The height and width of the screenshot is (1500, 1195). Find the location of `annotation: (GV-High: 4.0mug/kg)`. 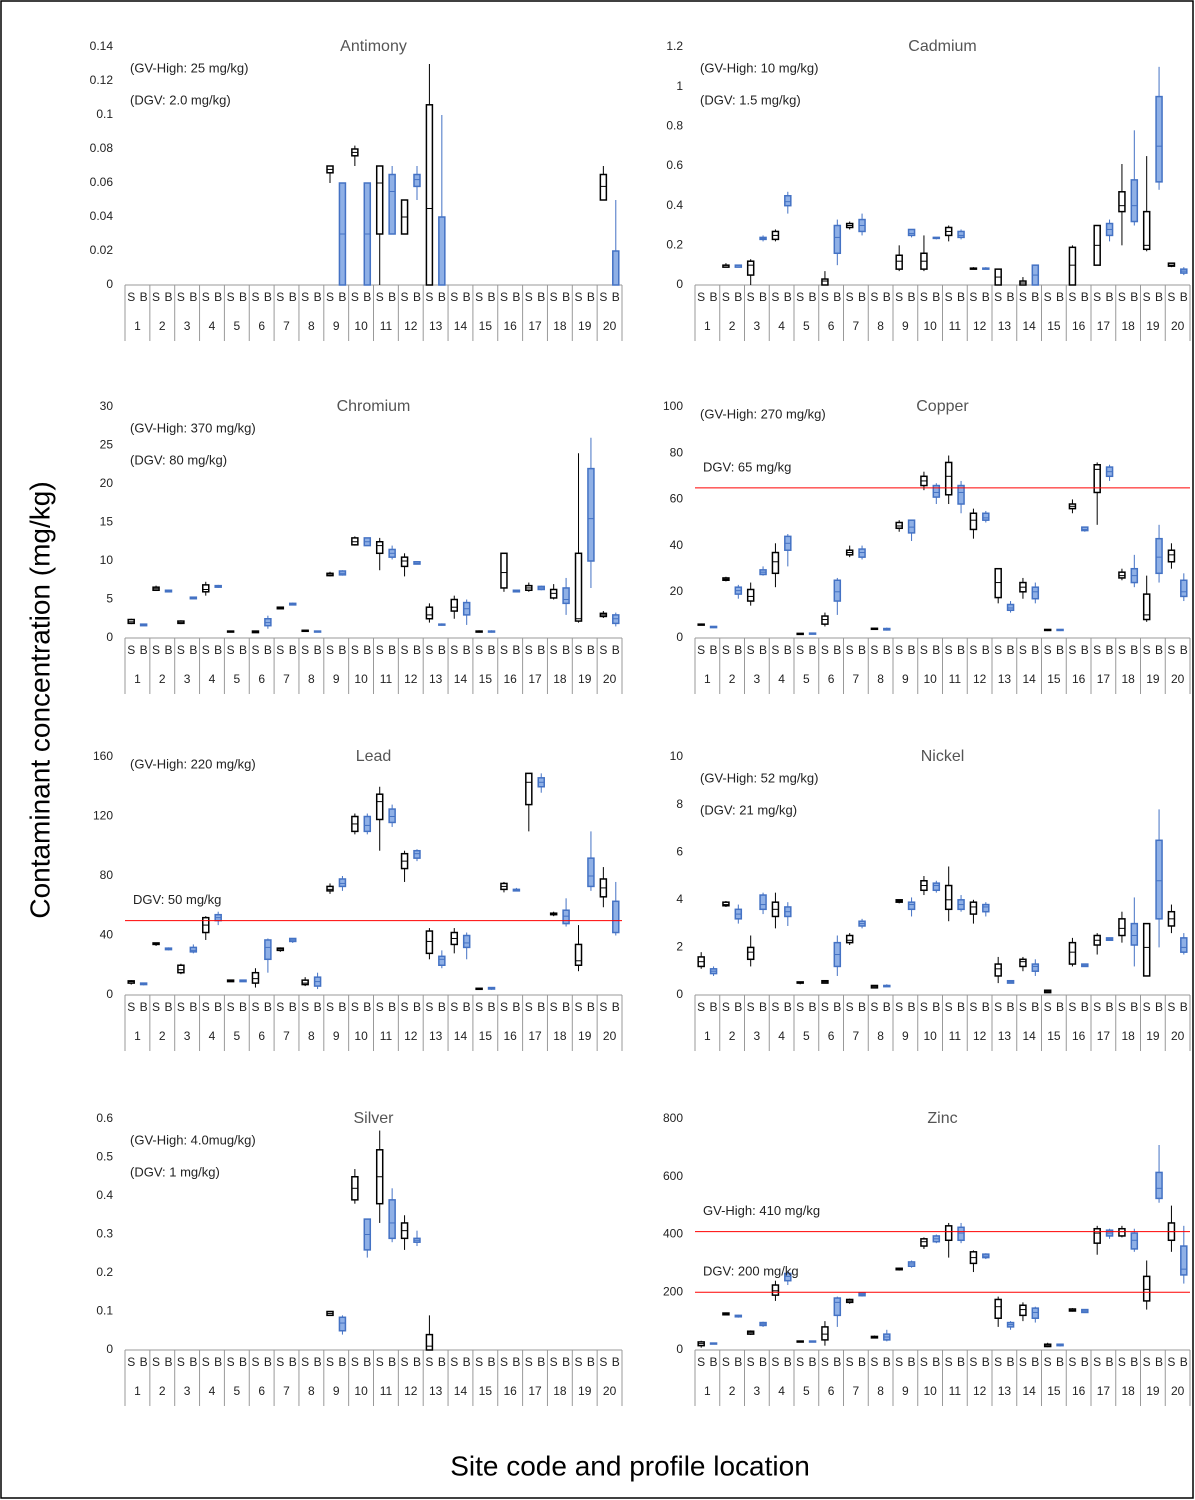

annotation: (GV-High: 4.0mug/kg) is located at coordinates (193, 1139).